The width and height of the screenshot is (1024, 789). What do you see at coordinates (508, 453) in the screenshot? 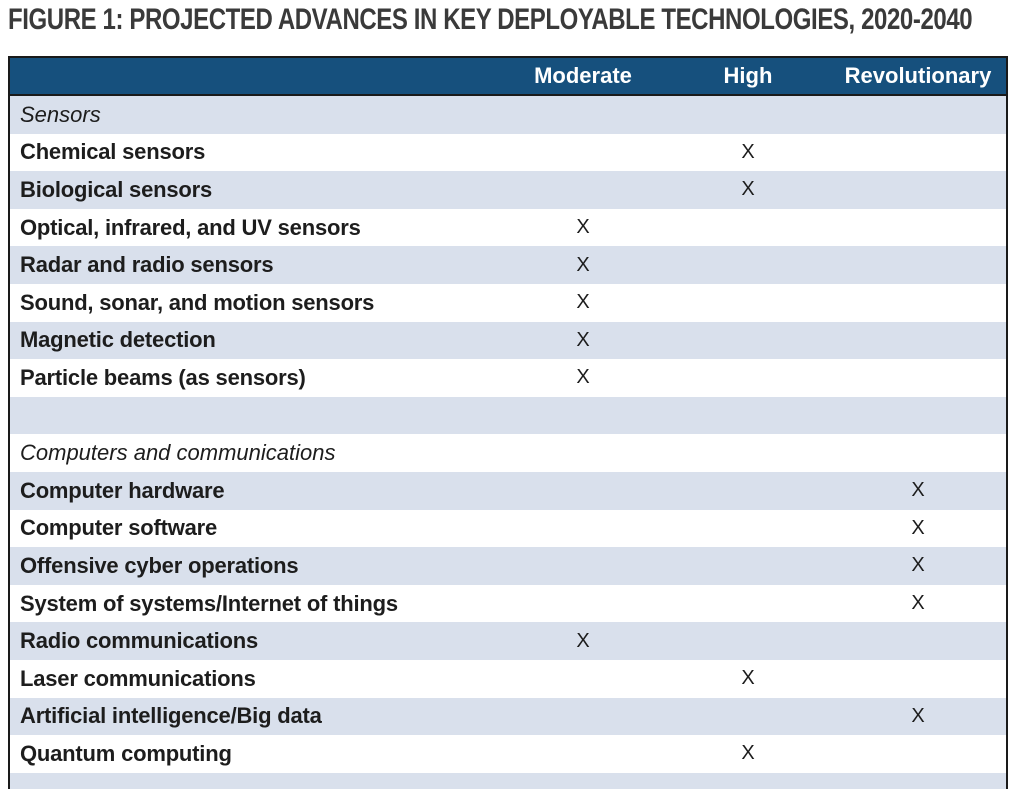
I see `section-row: Computers and communications` at bounding box center [508, 453].